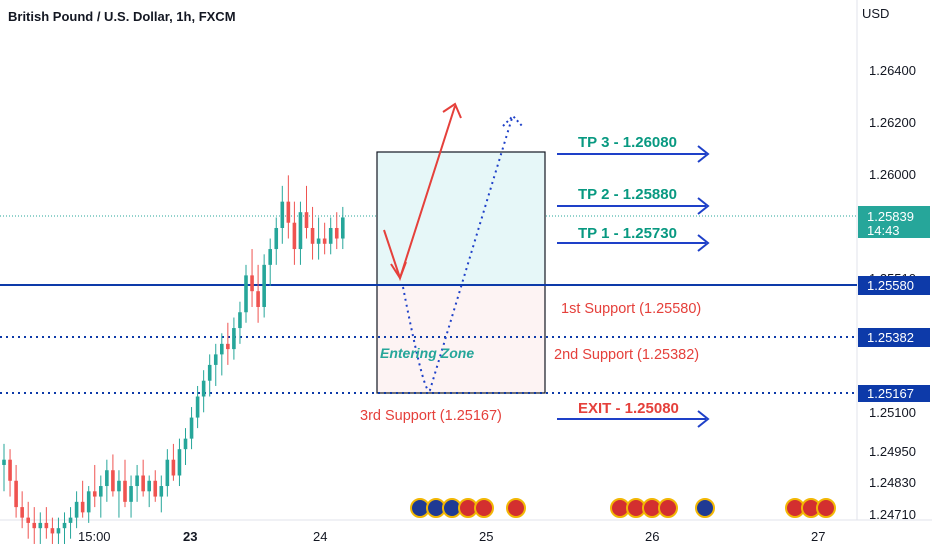 This screenshot has width=932, height=550. I want to click on event-flags-day26, so click(662, 508).